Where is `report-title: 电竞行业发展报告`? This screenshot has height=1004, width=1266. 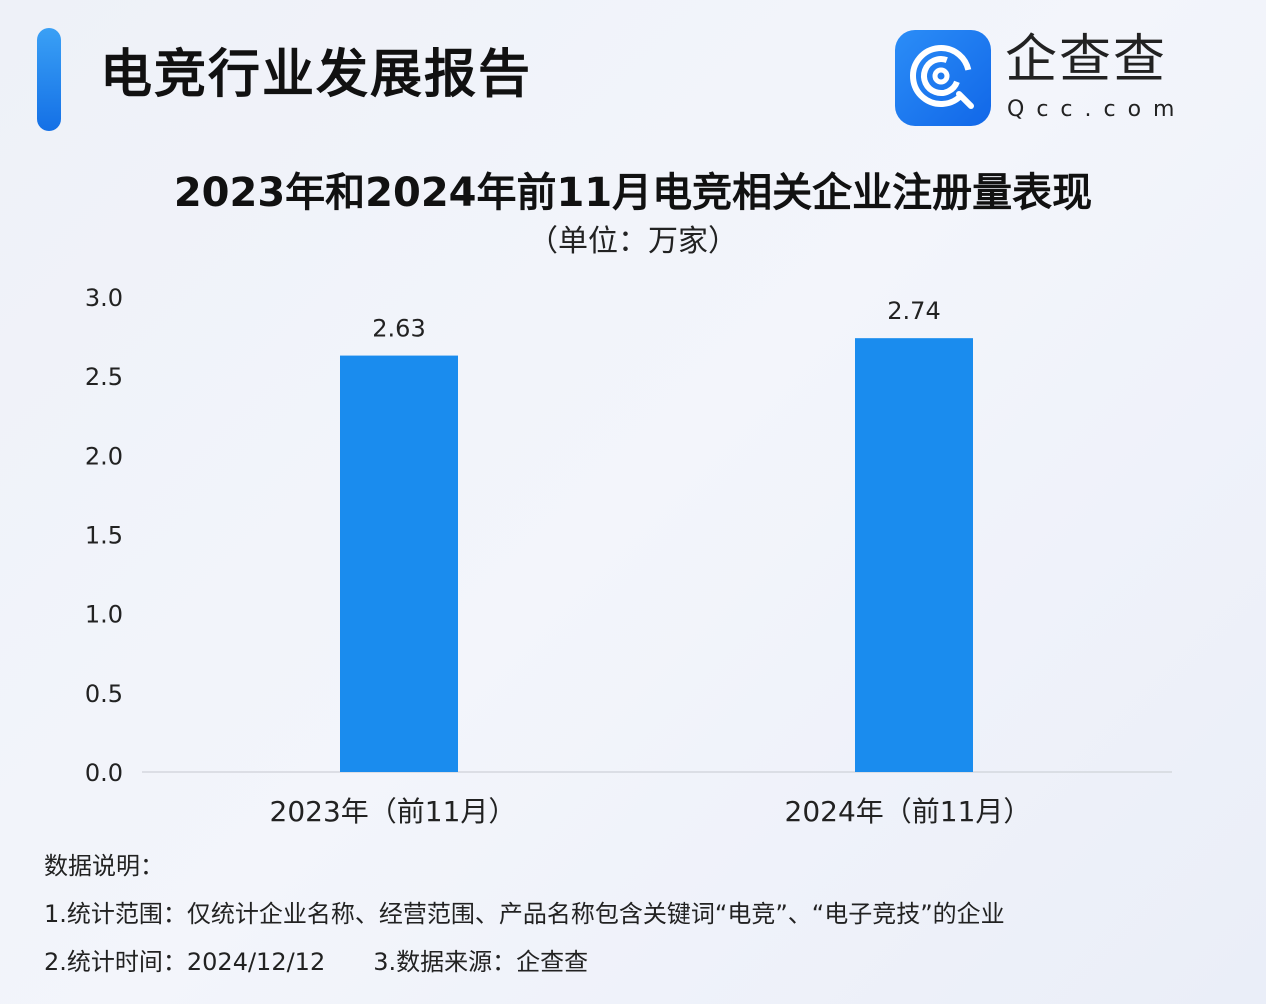
report-title: 电竞行业发展报告 is located at coordinates (316, 75).